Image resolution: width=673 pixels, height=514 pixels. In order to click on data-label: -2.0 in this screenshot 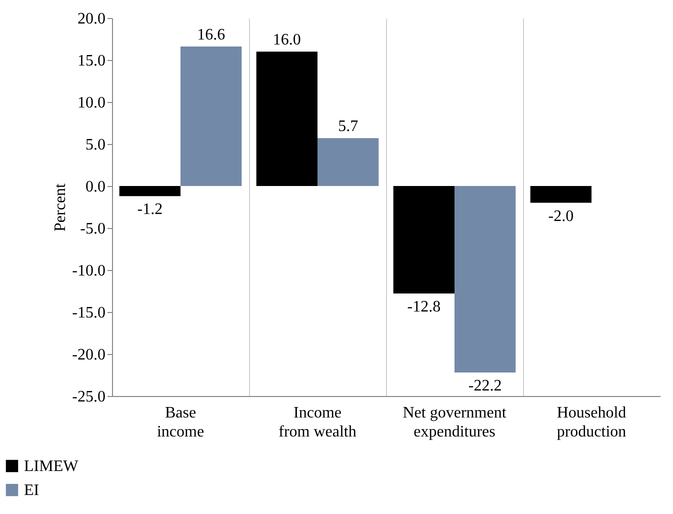, I will do `click(561, 216)`.